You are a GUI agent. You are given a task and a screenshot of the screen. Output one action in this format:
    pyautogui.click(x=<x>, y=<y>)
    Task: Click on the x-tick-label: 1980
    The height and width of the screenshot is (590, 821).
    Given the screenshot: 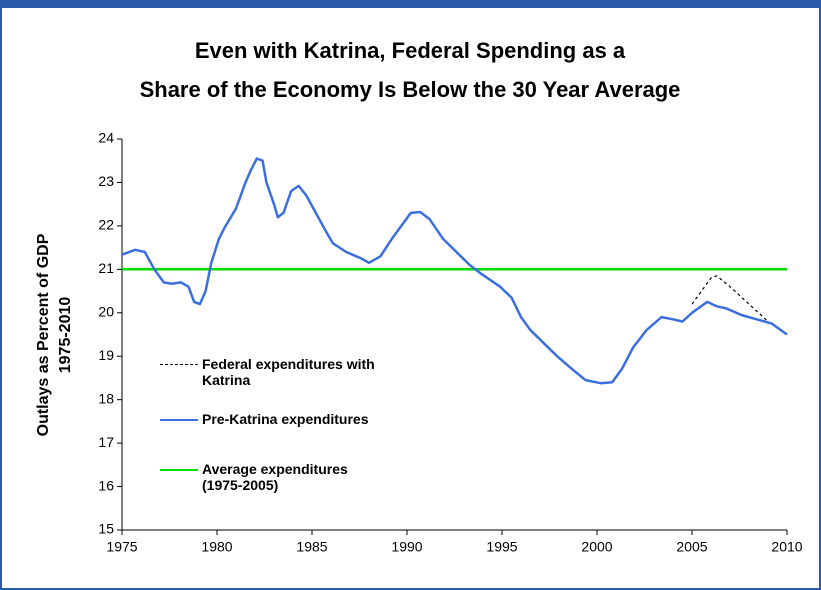 What is the action you would take?
    pyautogui.click(x=216, y=547)
    